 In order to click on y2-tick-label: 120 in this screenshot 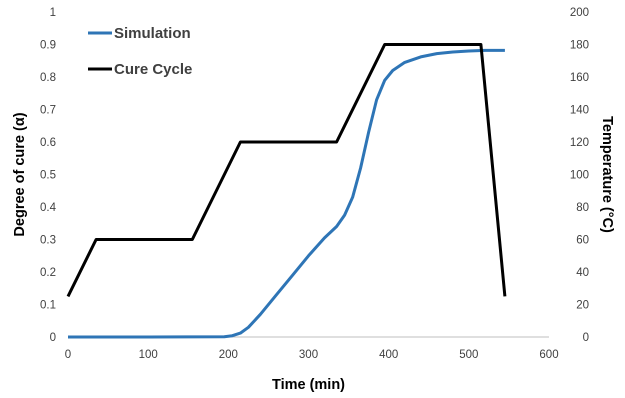, I will do `click(579, 143)`.